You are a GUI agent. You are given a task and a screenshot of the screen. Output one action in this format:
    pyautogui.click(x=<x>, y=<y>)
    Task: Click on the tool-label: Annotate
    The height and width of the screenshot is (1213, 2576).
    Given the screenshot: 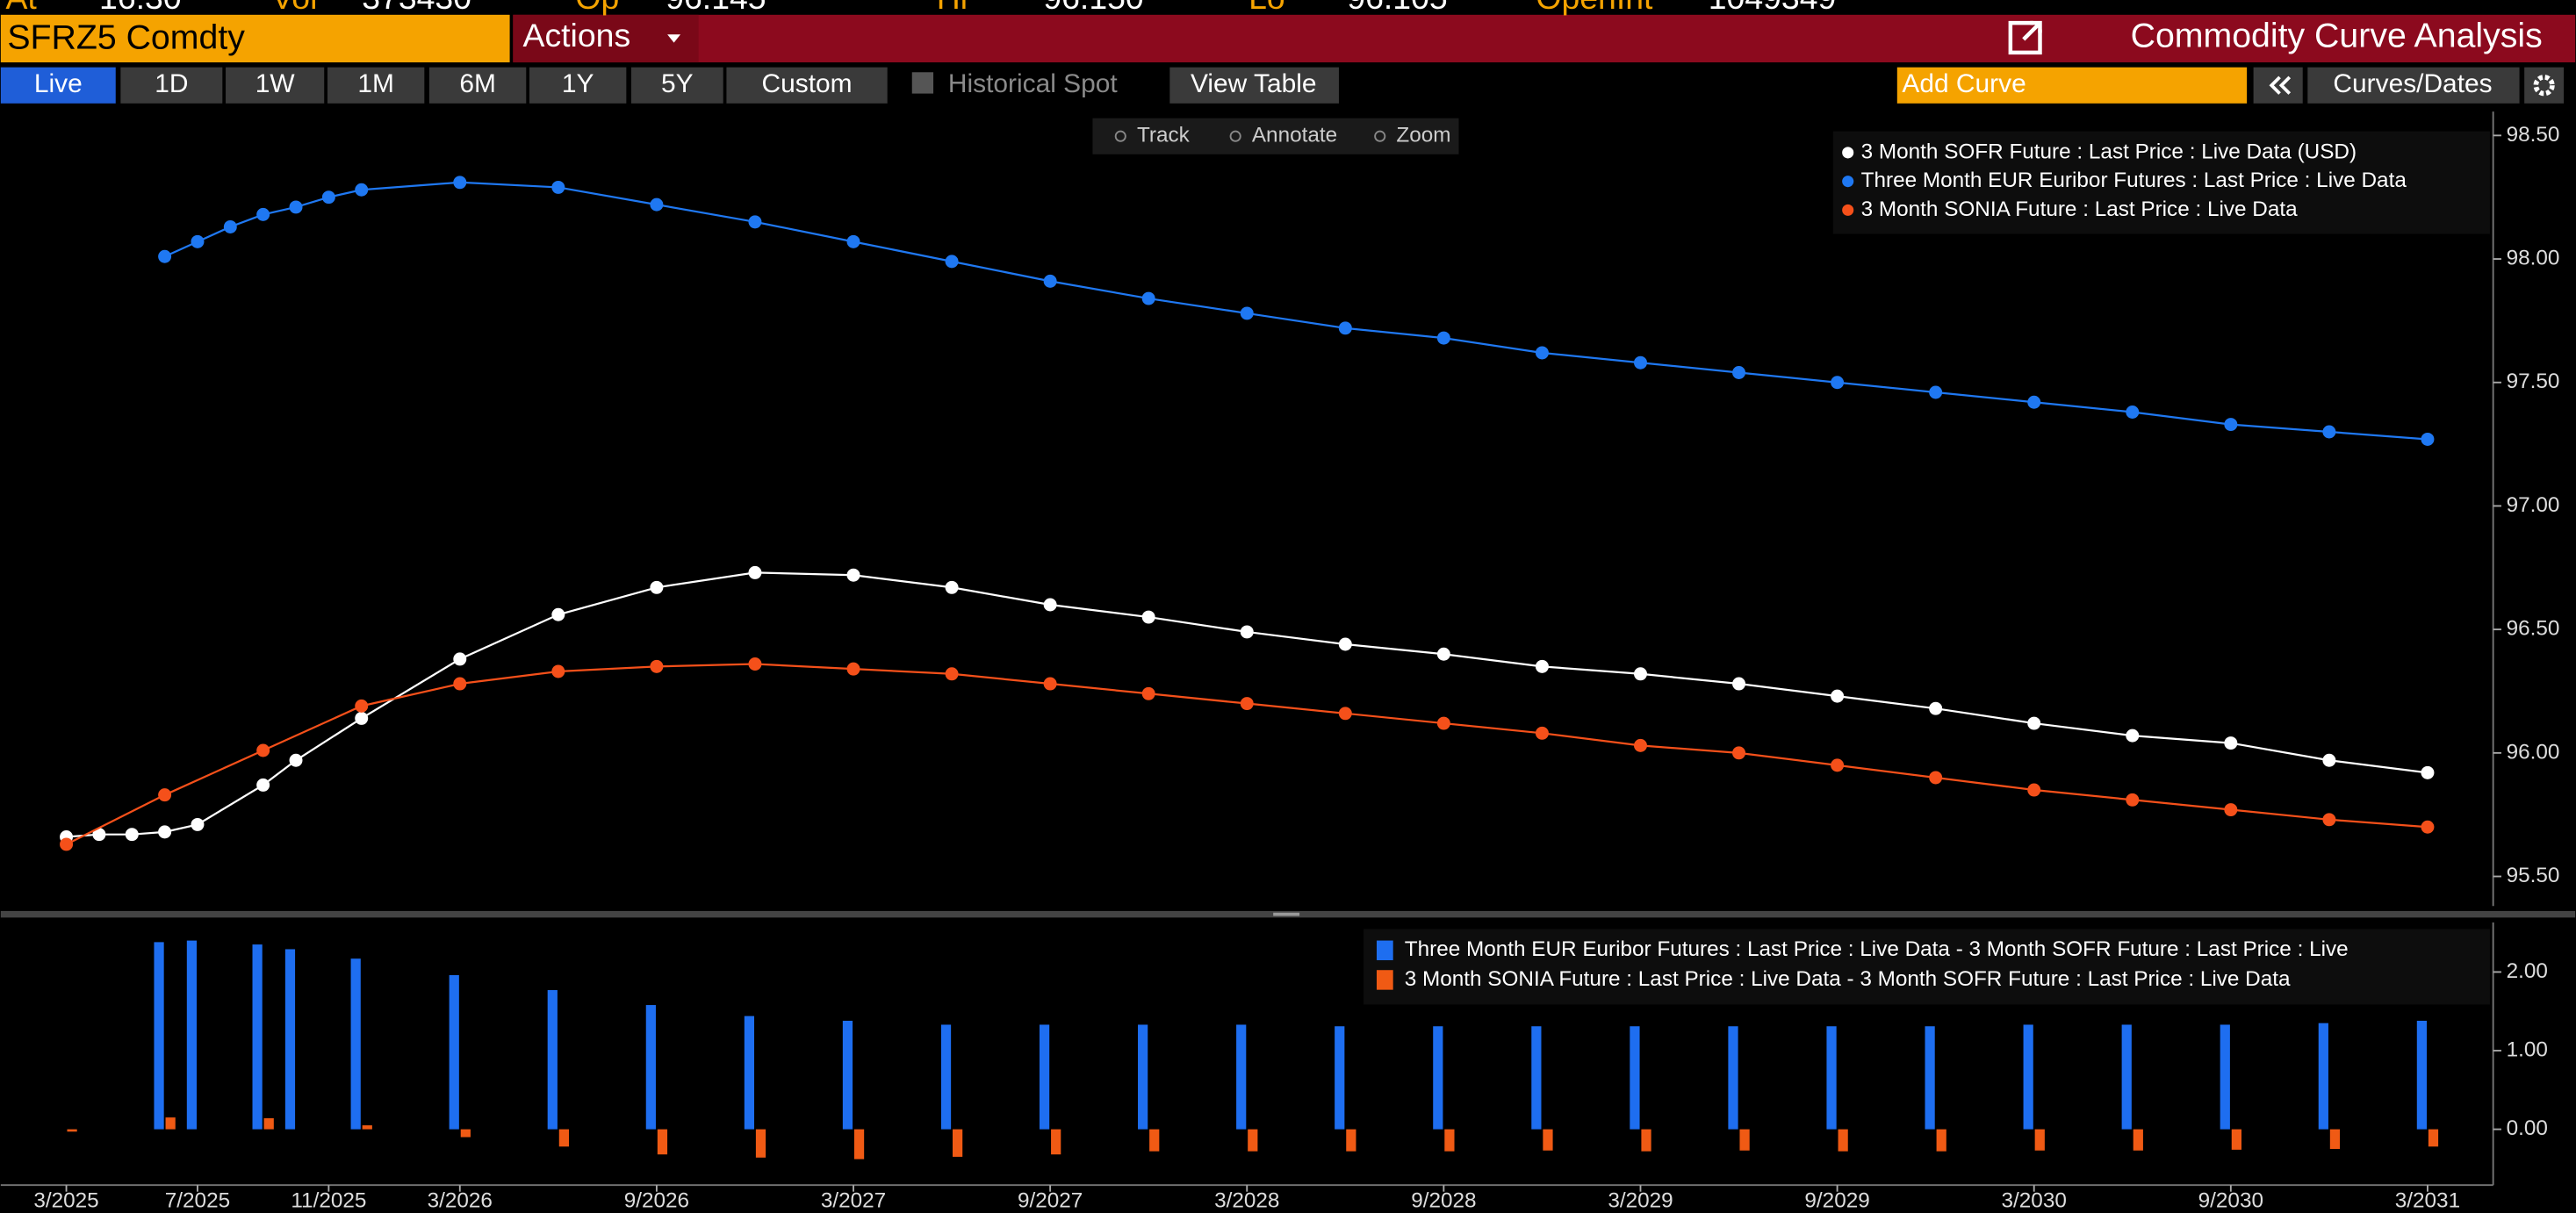 What is the action you would take?
    pyautogui.click(x=1294, y=135)
    